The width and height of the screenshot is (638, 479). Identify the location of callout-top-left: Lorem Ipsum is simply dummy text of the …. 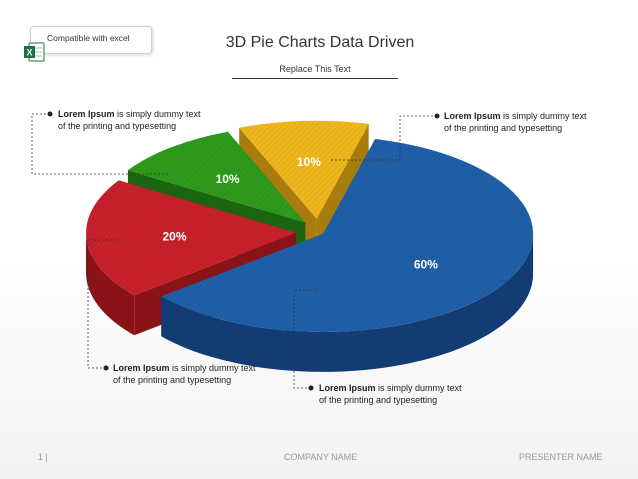
(129, 120).